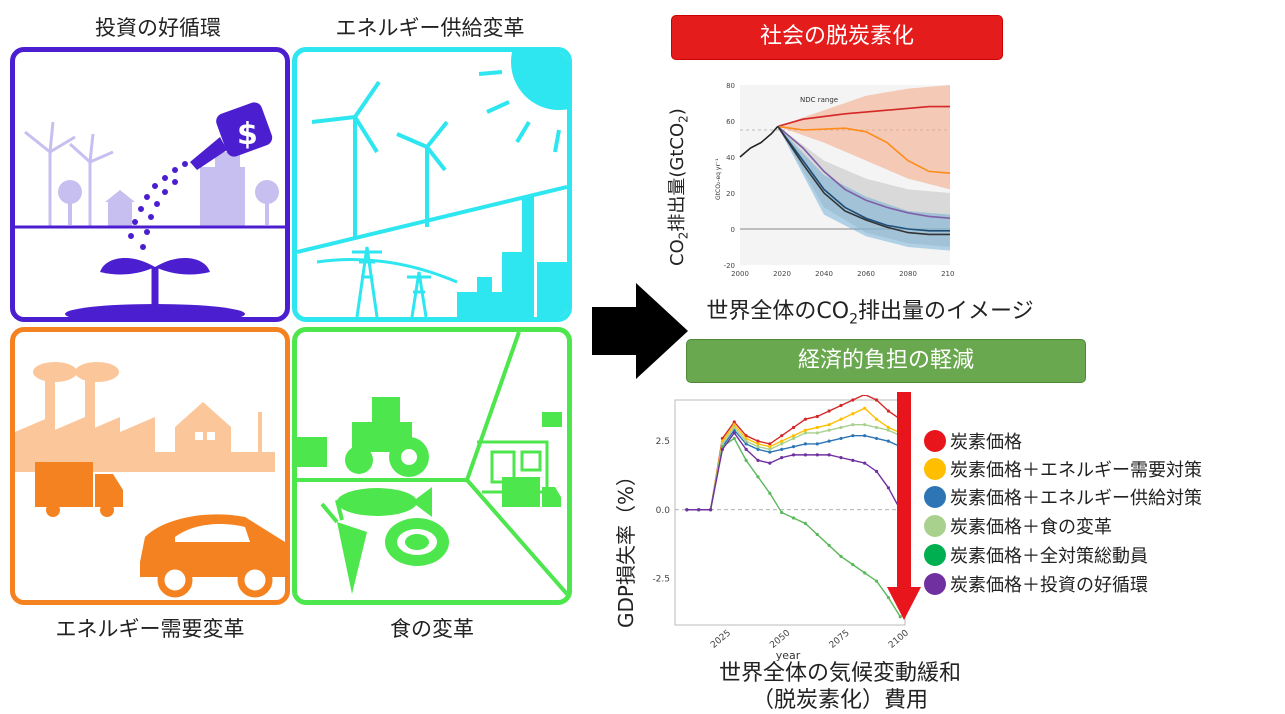 Image resolution: width=1285 pixels, height=714 pixels. Describe the element at coordinates (663, 511) in the screenshot. I see `y-tick-label: 0.0` at that location.